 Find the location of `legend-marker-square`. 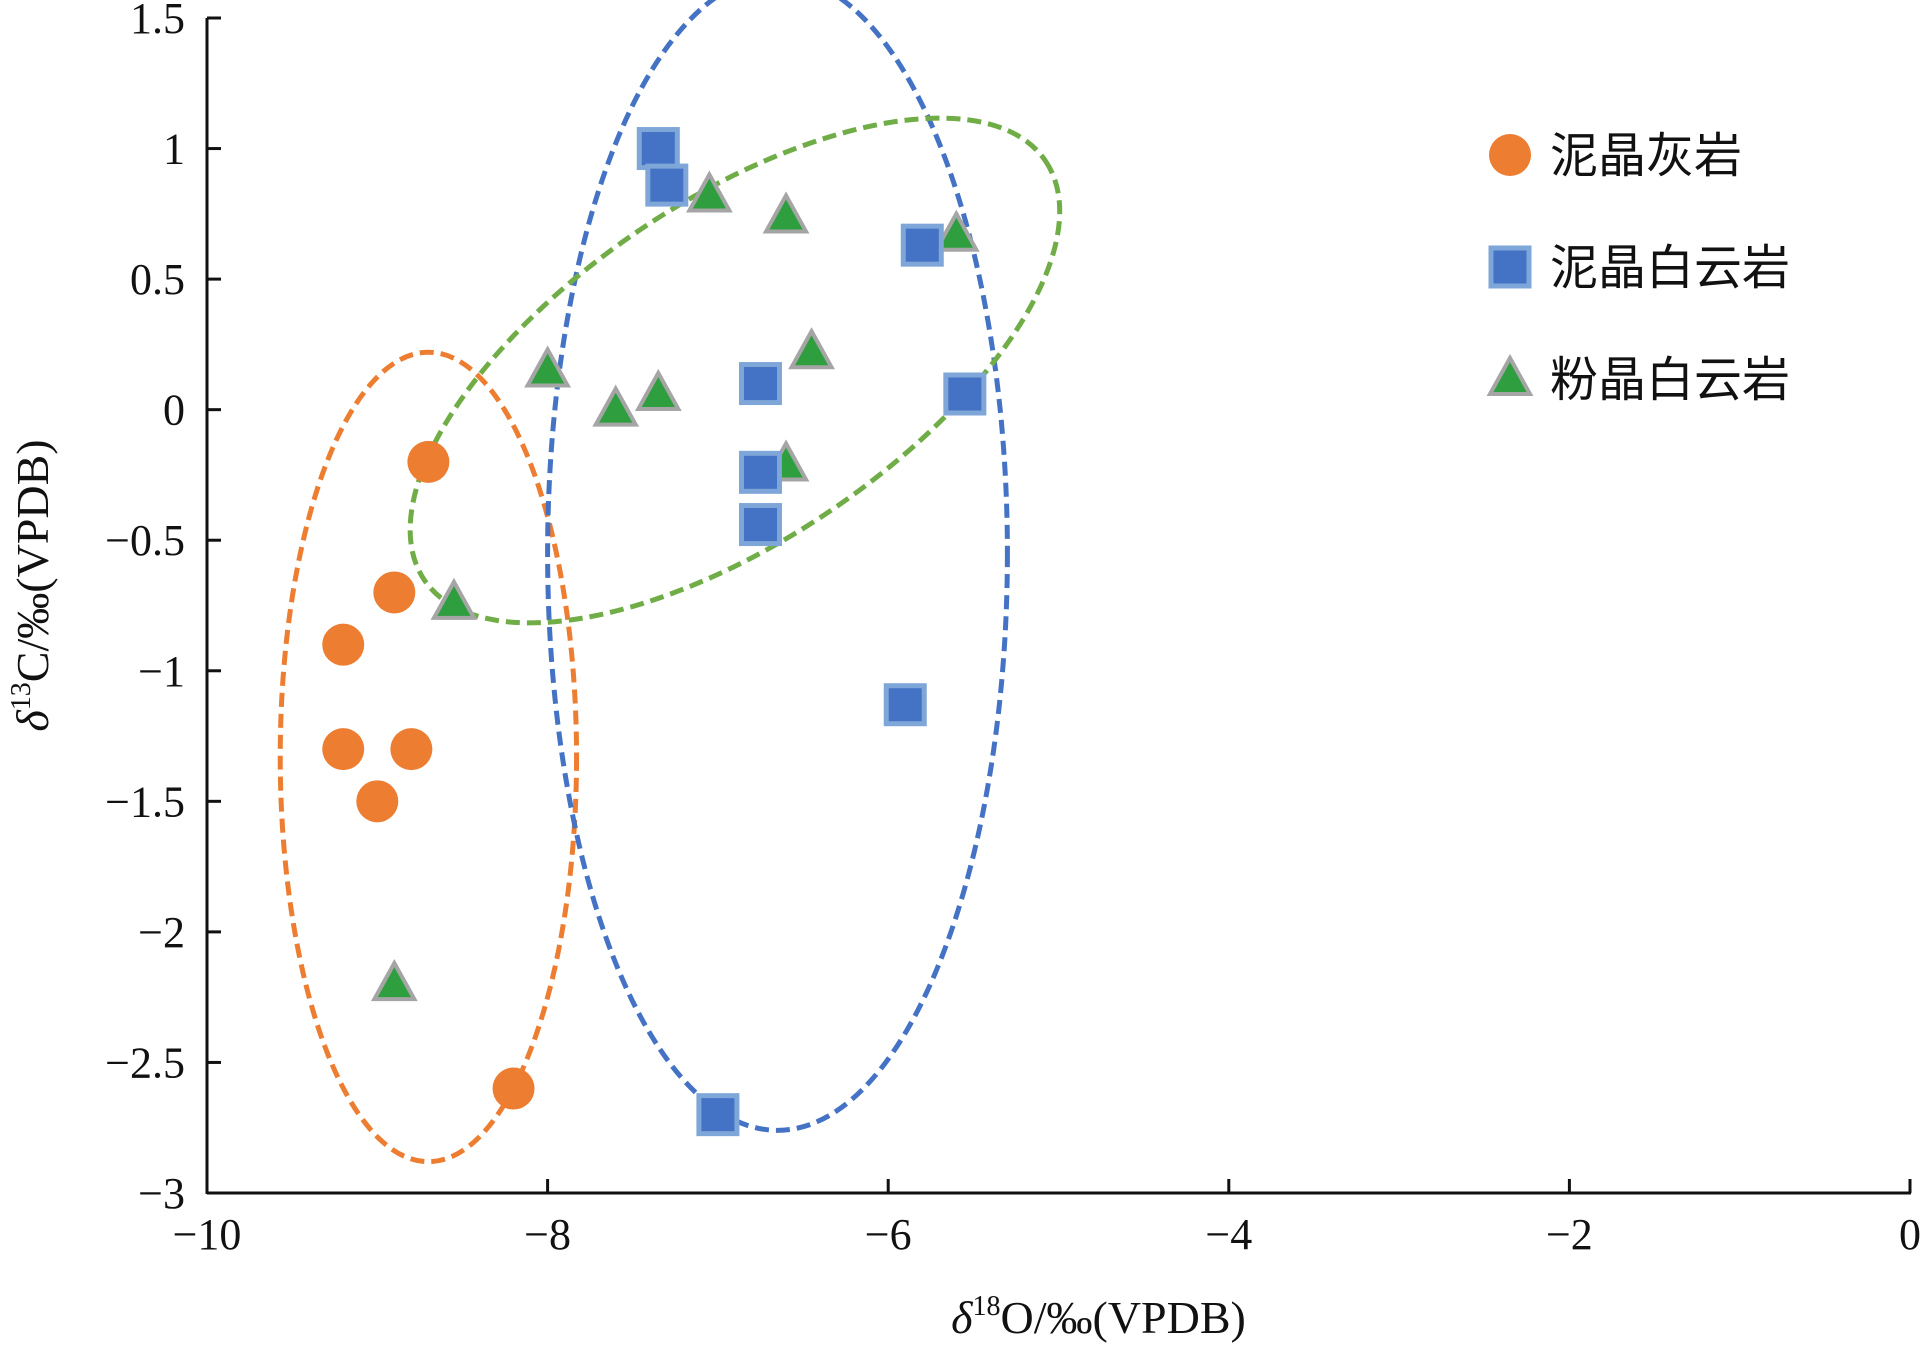

legend-marker-square is located at coordinates (1510, 267).